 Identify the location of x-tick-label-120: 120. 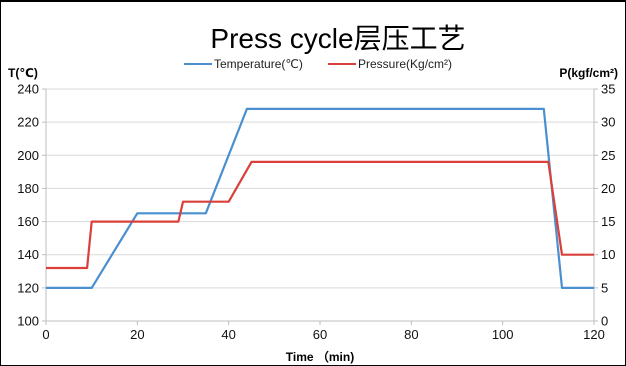
(594, 334).